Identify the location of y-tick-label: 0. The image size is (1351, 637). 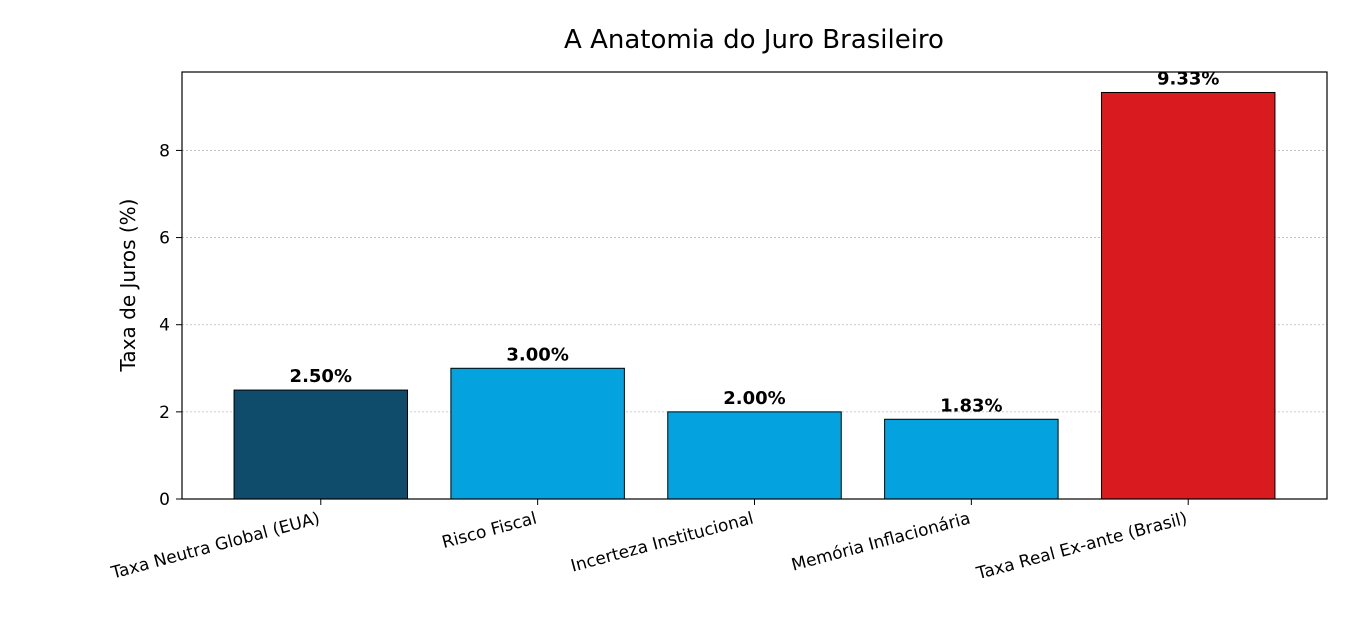
(164, 500).